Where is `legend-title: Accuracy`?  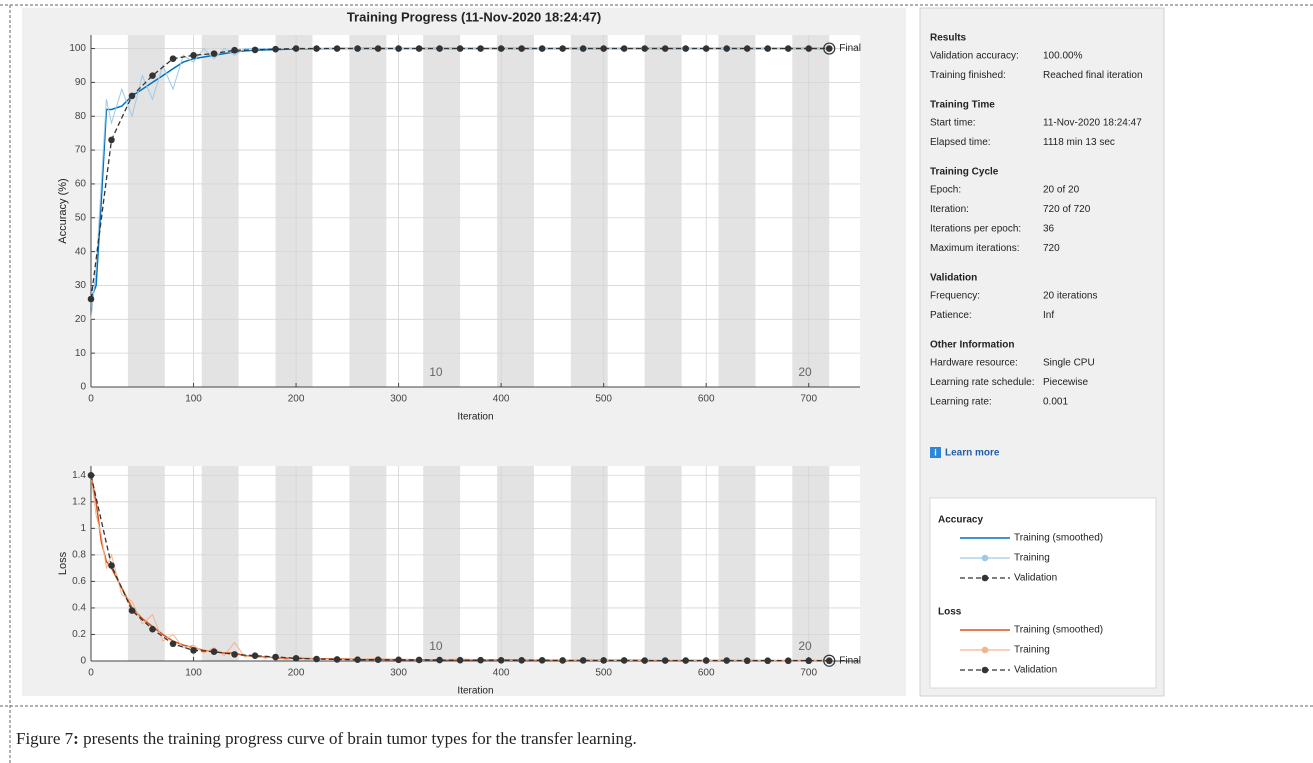
legend-title: Accuracy is located at coordinates (960, 520).